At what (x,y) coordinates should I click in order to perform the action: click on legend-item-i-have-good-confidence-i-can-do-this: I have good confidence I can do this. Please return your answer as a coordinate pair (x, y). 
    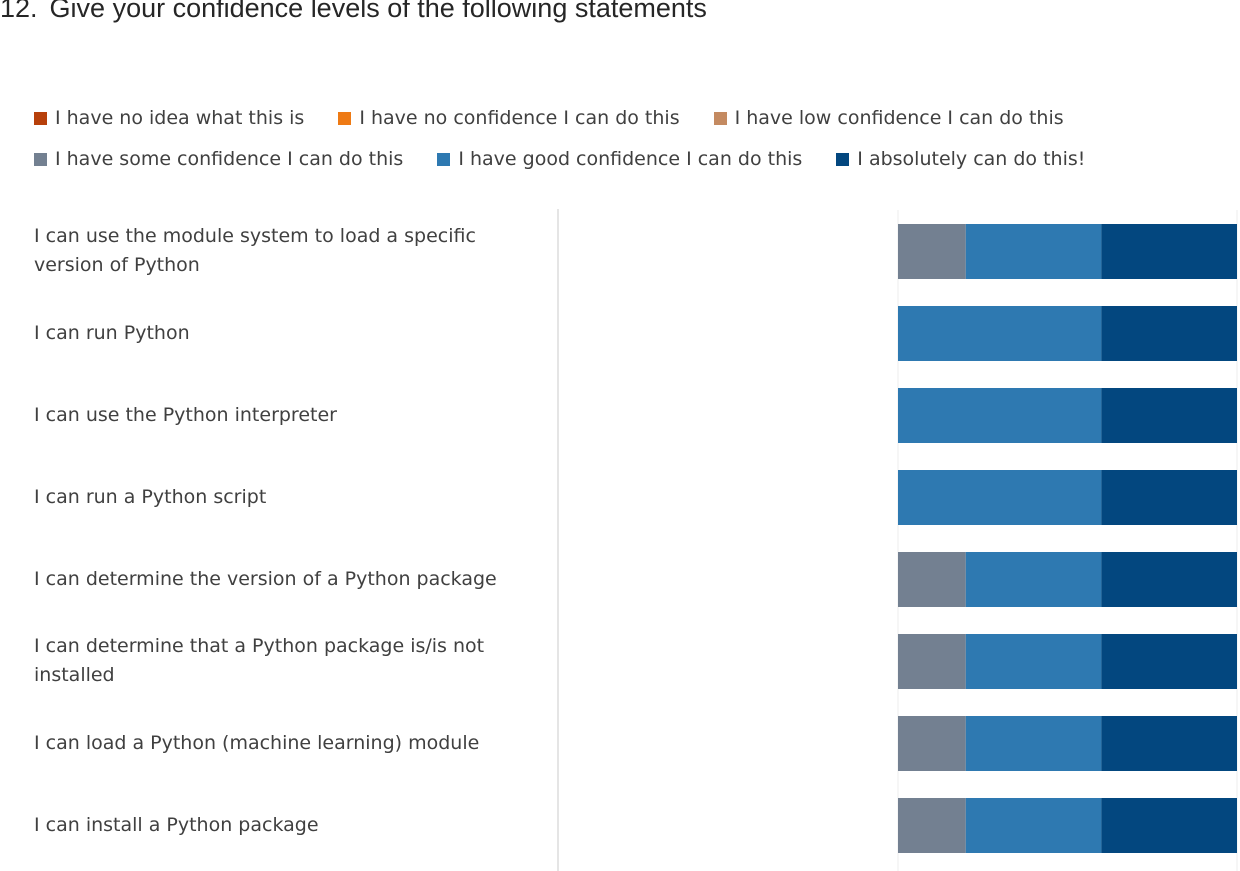
    Looking at the image, I should click on (619, 159).